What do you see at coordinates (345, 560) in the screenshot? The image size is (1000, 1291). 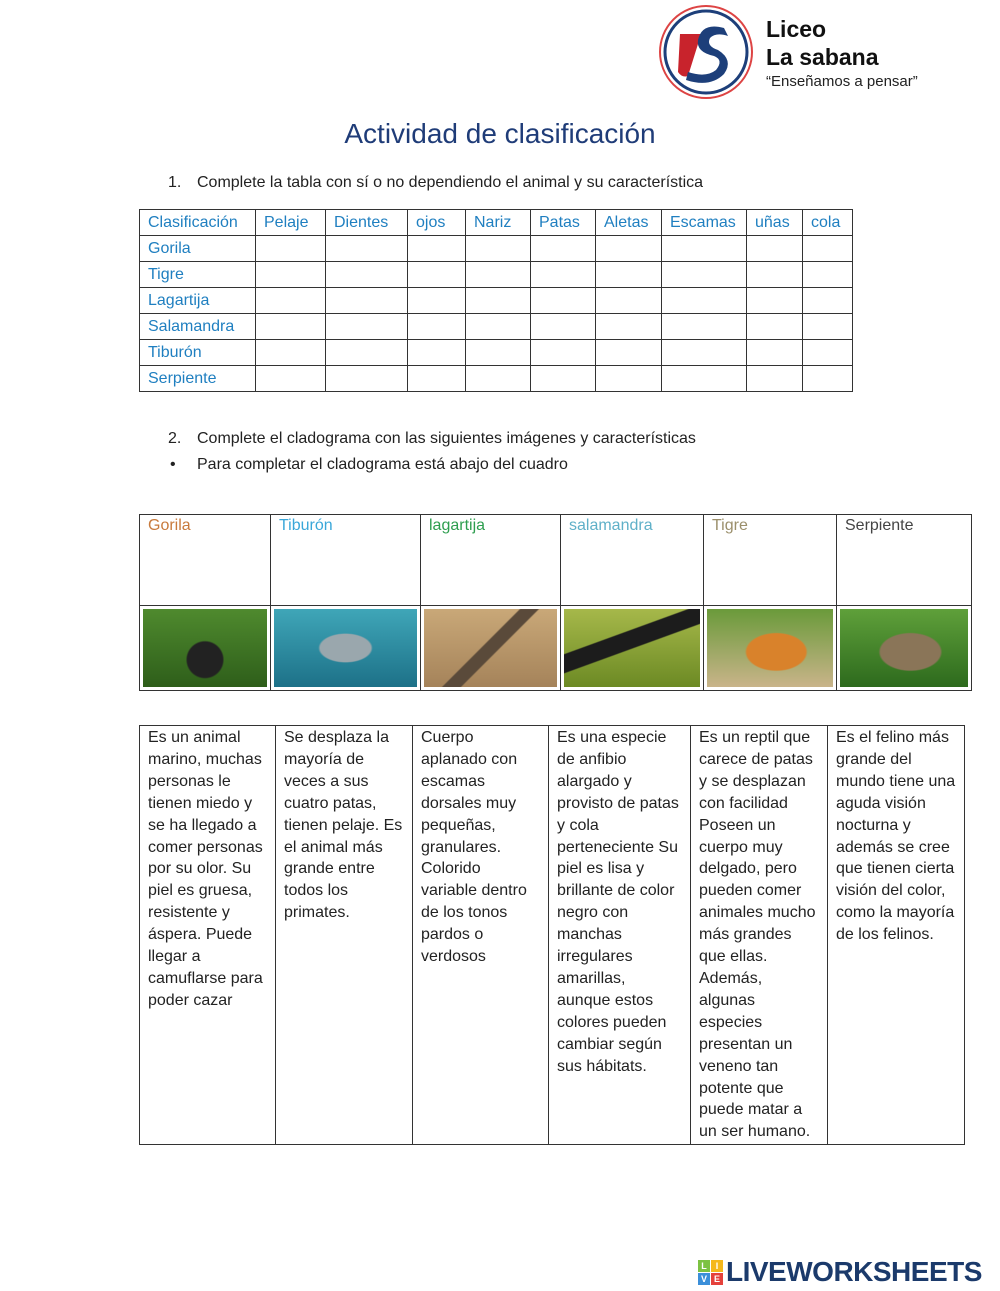 I see `animal-name-cell: Tiburón` at bounding box center [345, 560].